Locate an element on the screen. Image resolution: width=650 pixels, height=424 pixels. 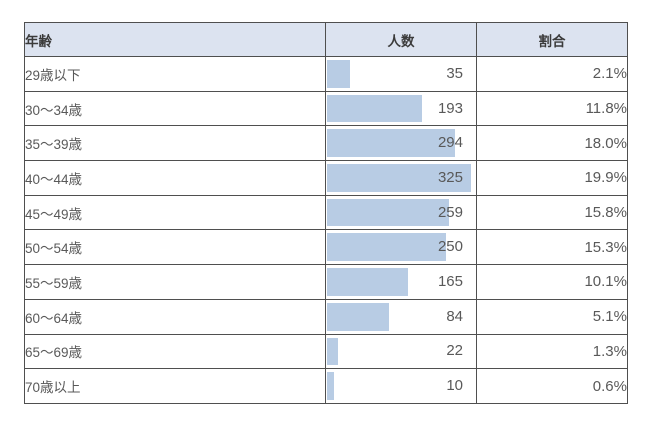
header-row: 年齢 人数 割合 is located at coordinates (326, 39).